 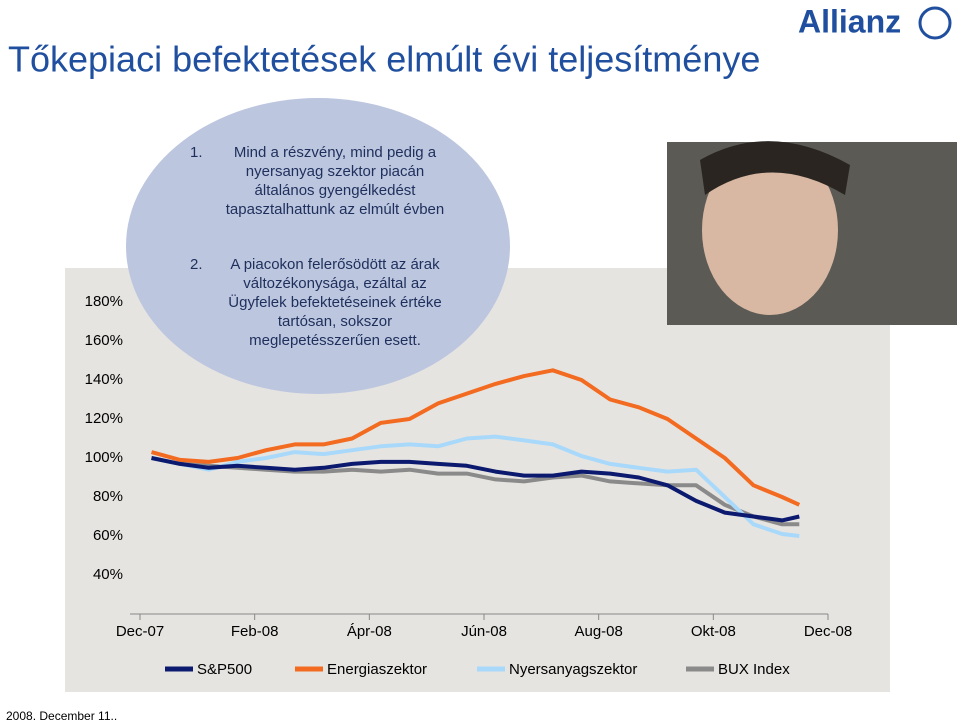 What do you see at coordinates (828, 631) in the screenshot?
I see `x-tick-label: Dec-08` at bounding box center [828, 631].